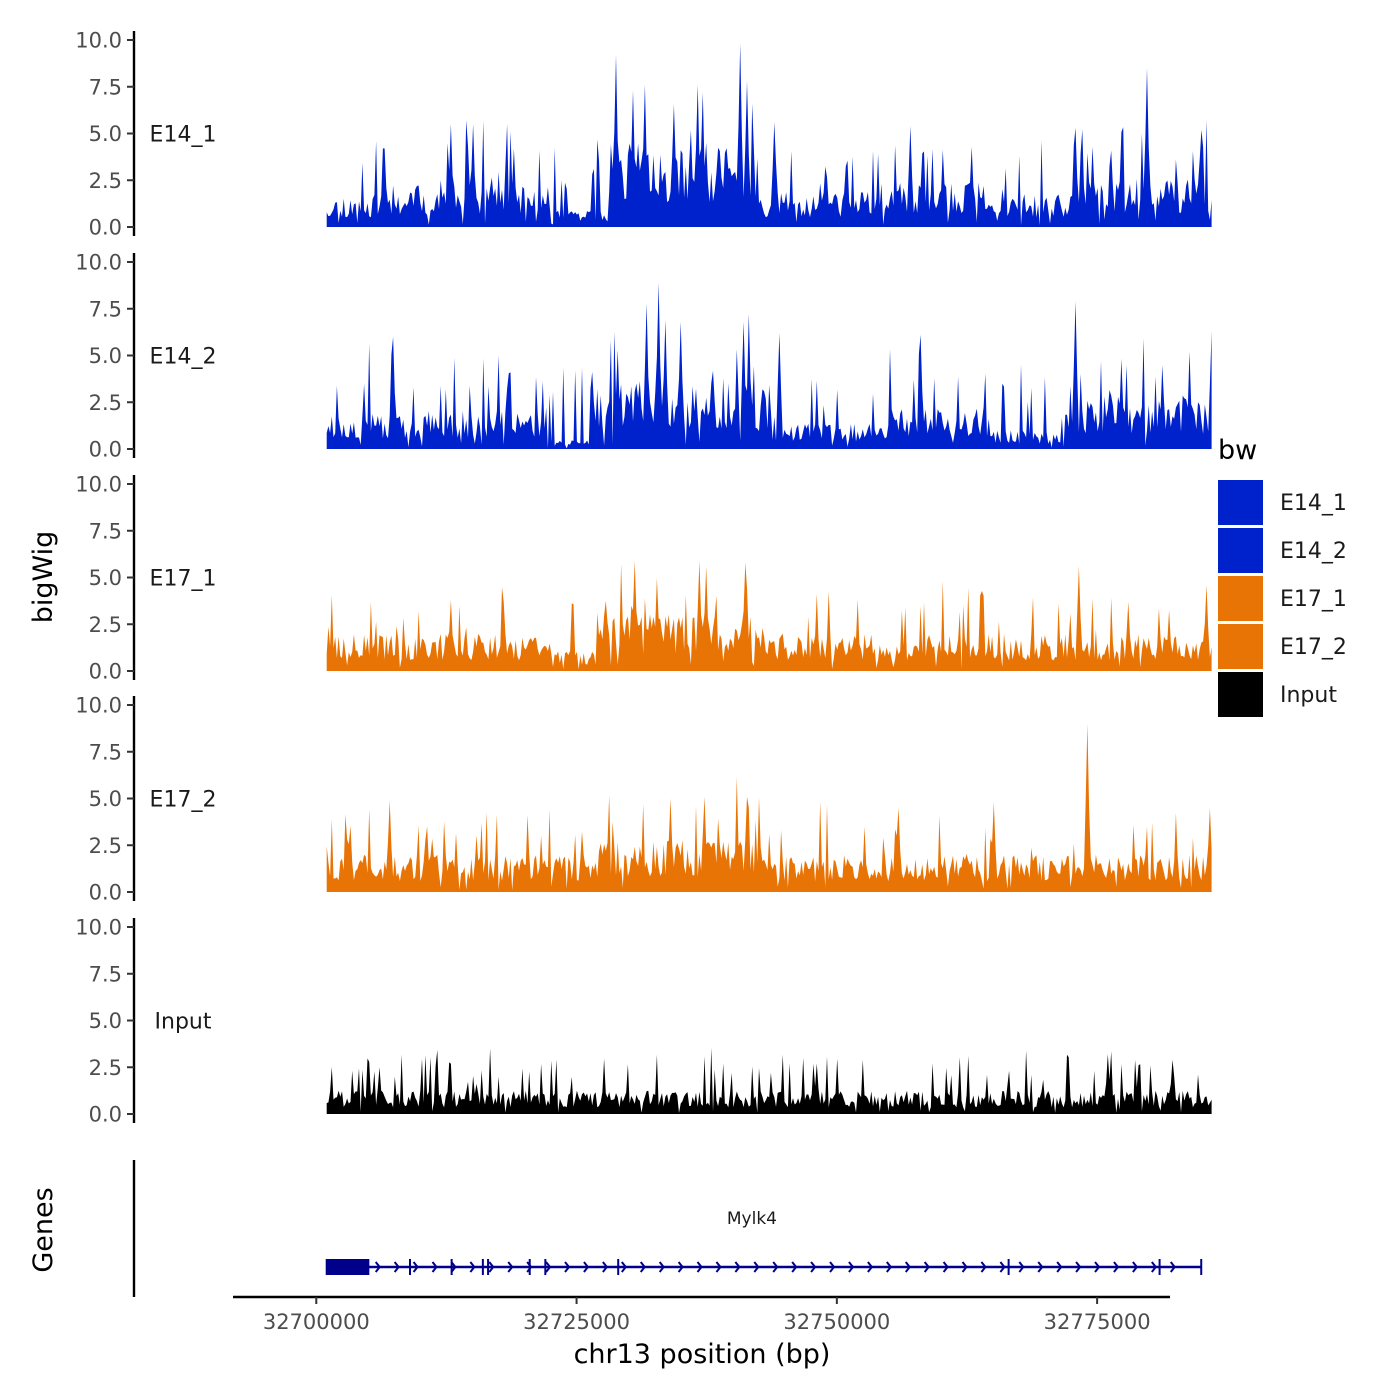  Describe the element at coordinates (1313, 647) in the screenshot. I see `legend-label-e17_2: E17_2` at that location.